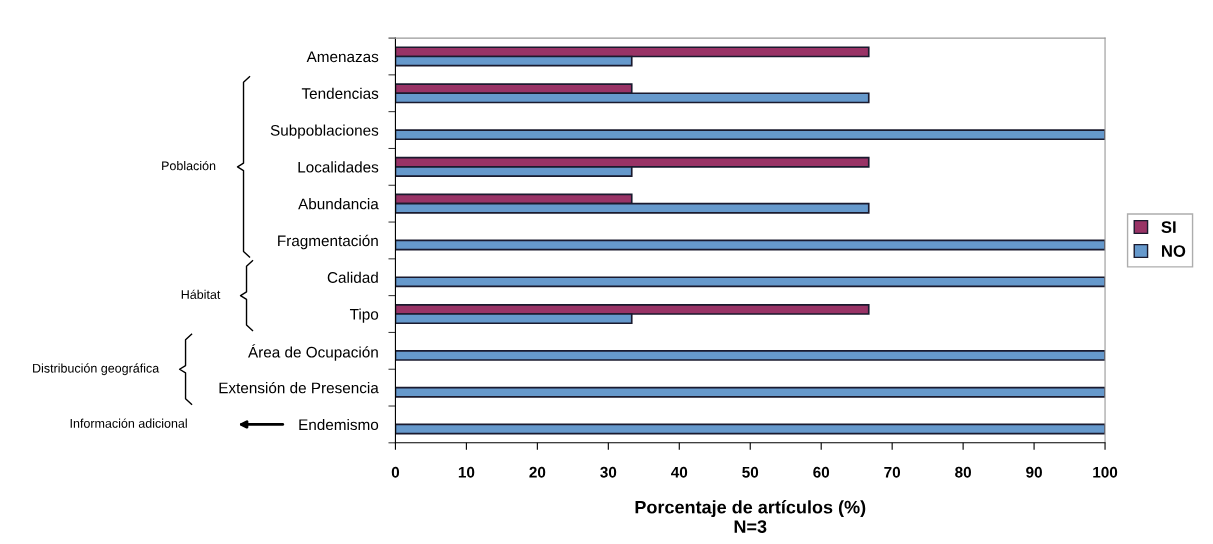  I want to click on x-tick-label: 100, so click(1105, 472).